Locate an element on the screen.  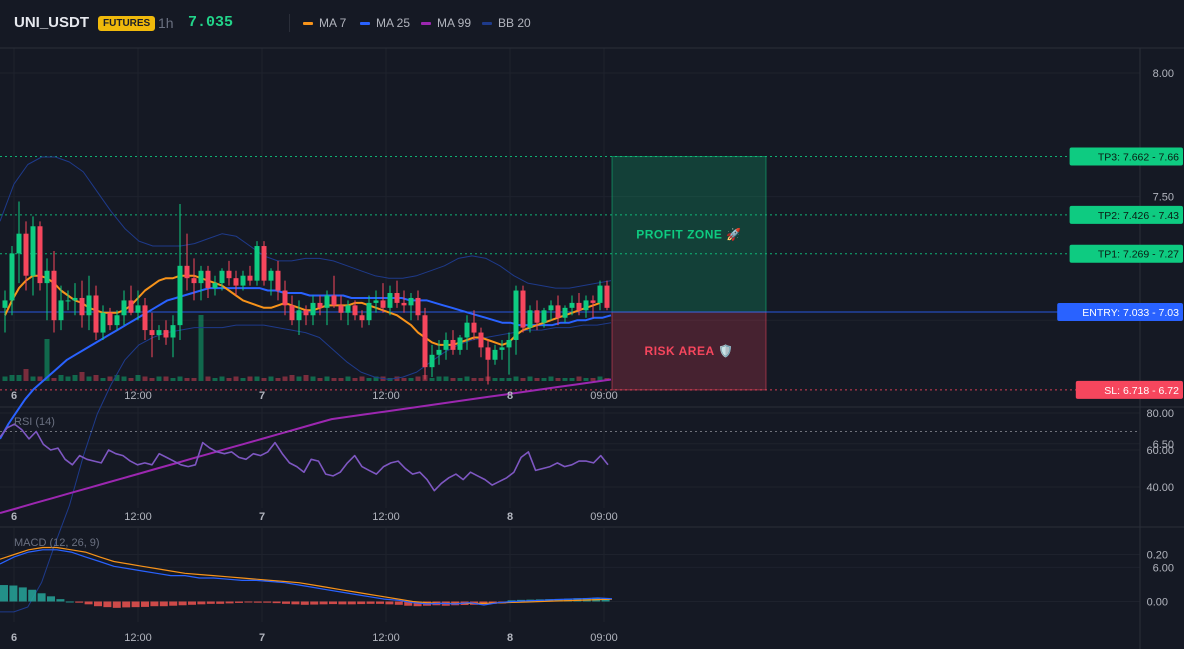
profit-zone-label: PROFIT ZONE 🚀 is located at coordinates (688, 234).